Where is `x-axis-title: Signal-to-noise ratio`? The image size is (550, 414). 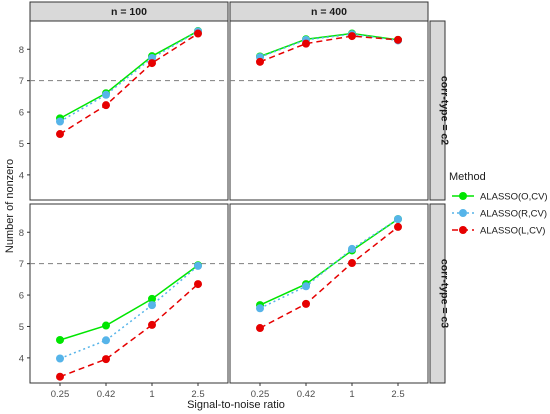 x-axis-title: Signal-to-noise ratio is located at coordinates (236, 405).